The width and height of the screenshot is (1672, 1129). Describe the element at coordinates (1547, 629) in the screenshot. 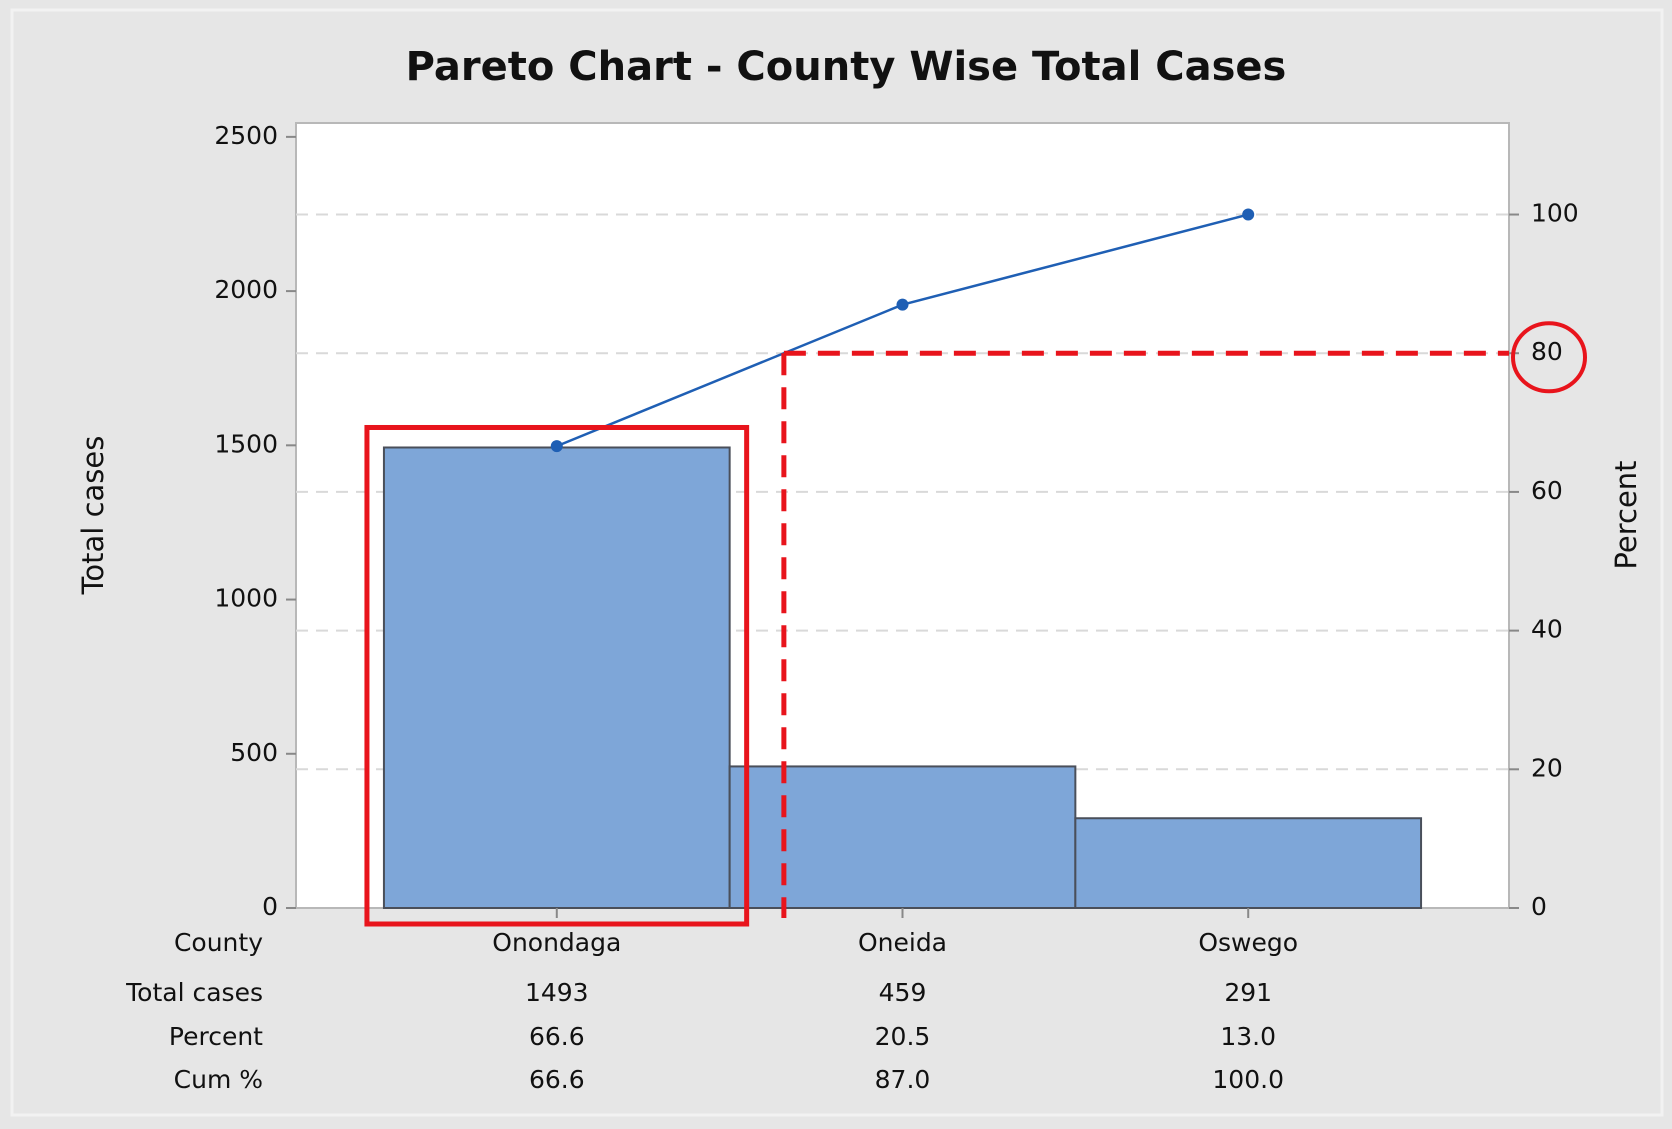

I see `y2-tick-label: 40` at that location.